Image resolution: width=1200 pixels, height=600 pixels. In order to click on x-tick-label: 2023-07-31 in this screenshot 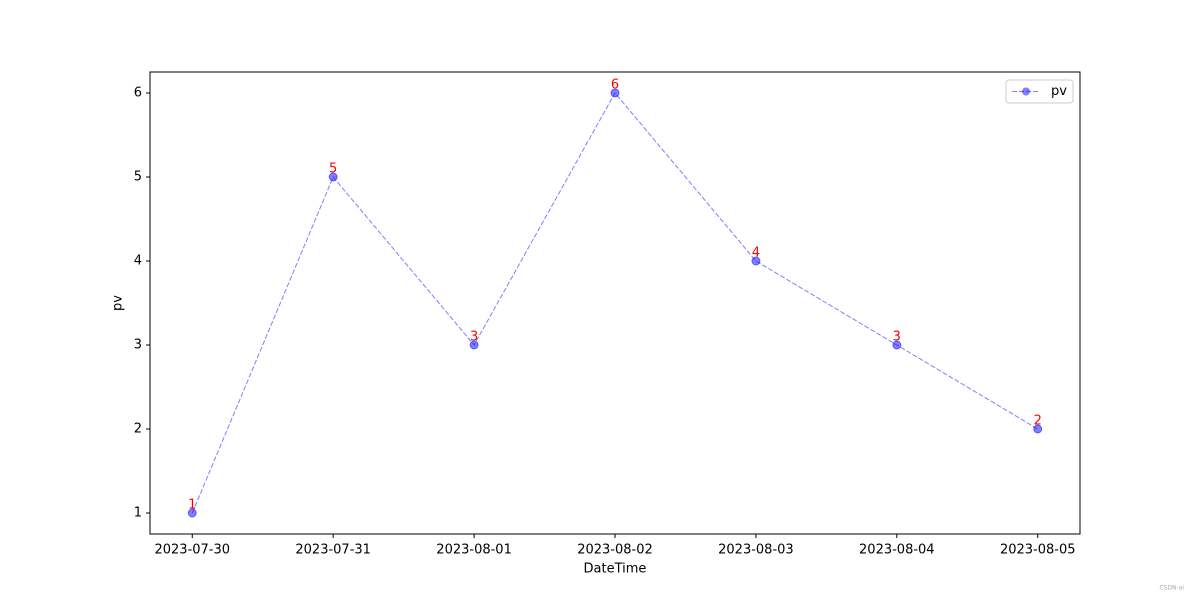, I will do `click(333, 550)`.